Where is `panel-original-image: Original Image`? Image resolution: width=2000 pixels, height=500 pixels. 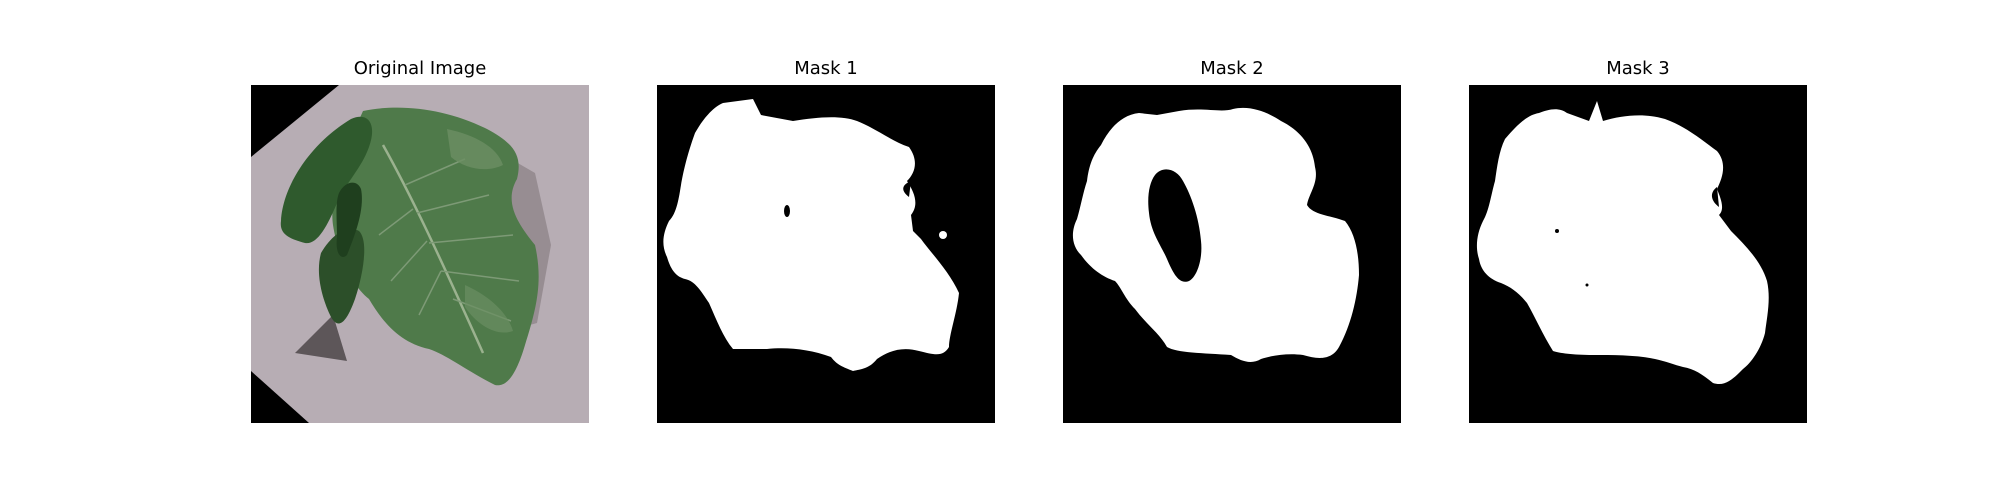
panel-original-image: Original Image is located at coordinates (420, 215).